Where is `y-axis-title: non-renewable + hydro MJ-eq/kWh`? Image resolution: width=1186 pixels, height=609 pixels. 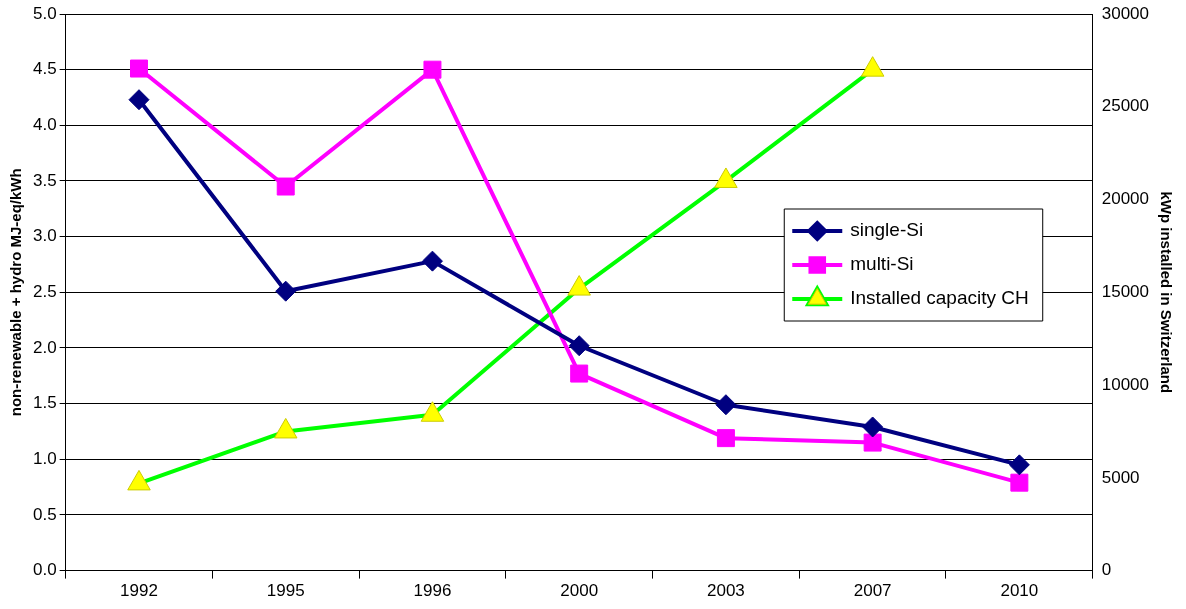 y-axis-title: non-renewable + hydro MJ-eq/kWh is located at coordinates (16, 292).